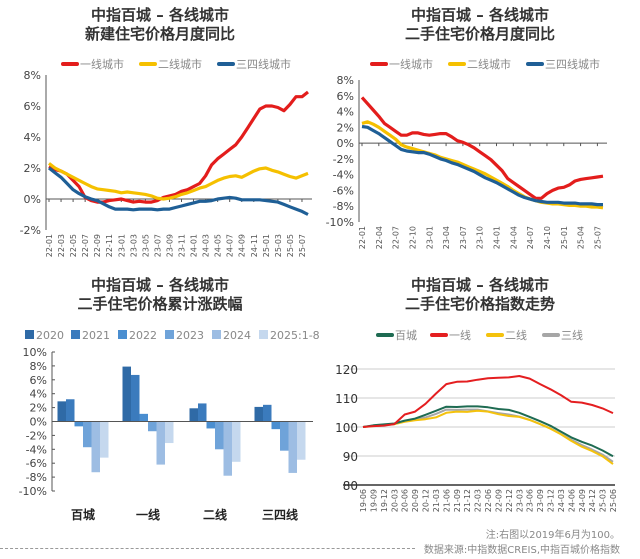 The width and height of the screenshot is (640, 559). I want to click on x-tick-label: 22-11, so click(109, 245).